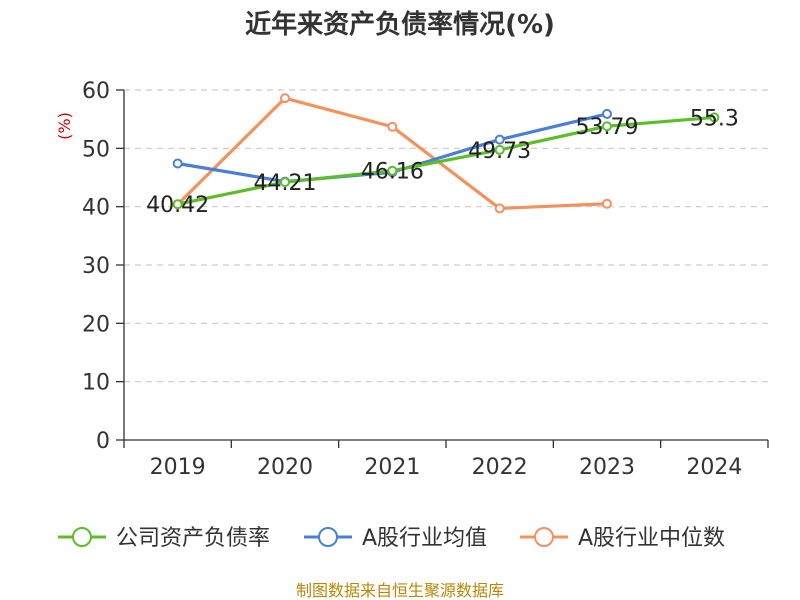 The width and height of the screenshot is (800, 600). What do you see at coordinates (400, 590) in the screenshot?
I see `source-note: 制图数据来自恒生聚源数据库` at bounding box center [400, 590].